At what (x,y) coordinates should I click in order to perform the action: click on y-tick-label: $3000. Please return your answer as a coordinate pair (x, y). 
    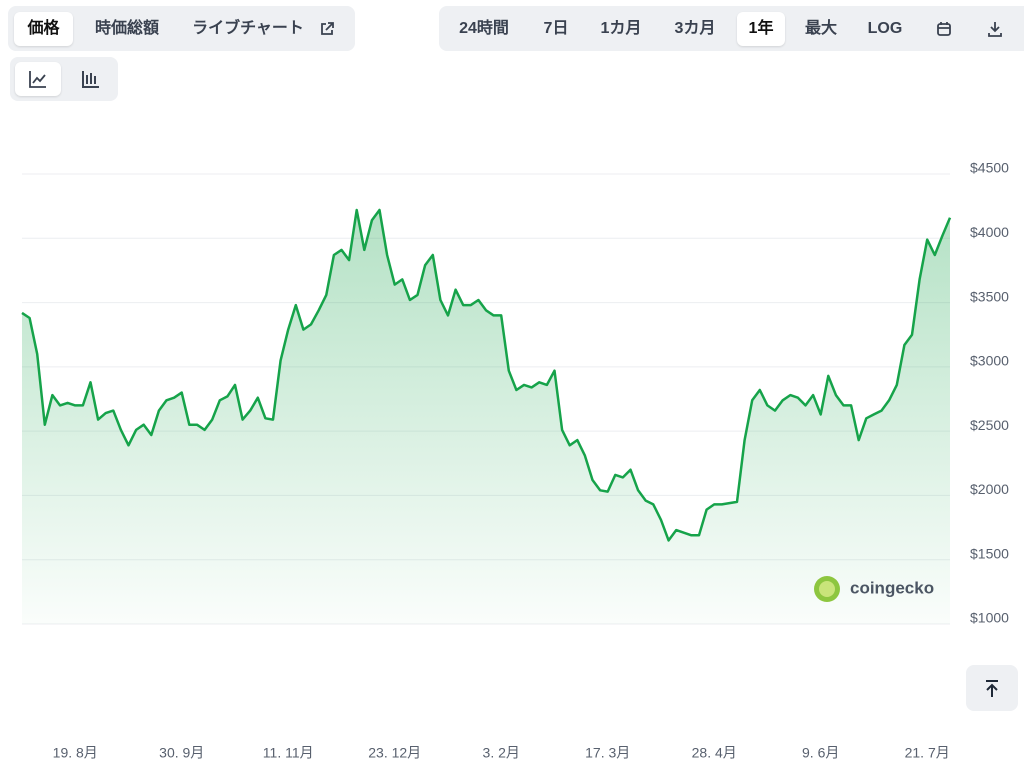
    Looking at the image, I should click on (989, 361).